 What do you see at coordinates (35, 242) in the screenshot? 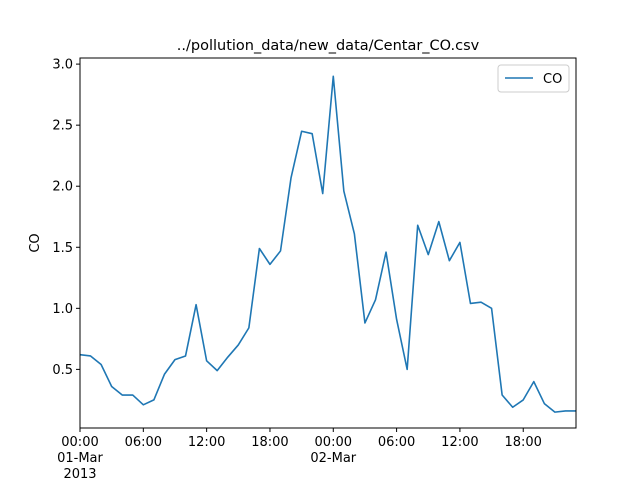
I see `y-axis-label: CO` at bounding box center [35, 242].